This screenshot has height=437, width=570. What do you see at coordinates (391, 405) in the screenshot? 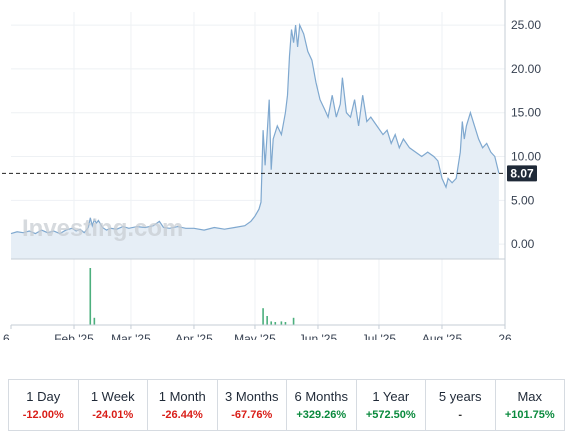
I see `perf-cell-1-year: 1 Year +572.50%` at bounding box center [391, 405].